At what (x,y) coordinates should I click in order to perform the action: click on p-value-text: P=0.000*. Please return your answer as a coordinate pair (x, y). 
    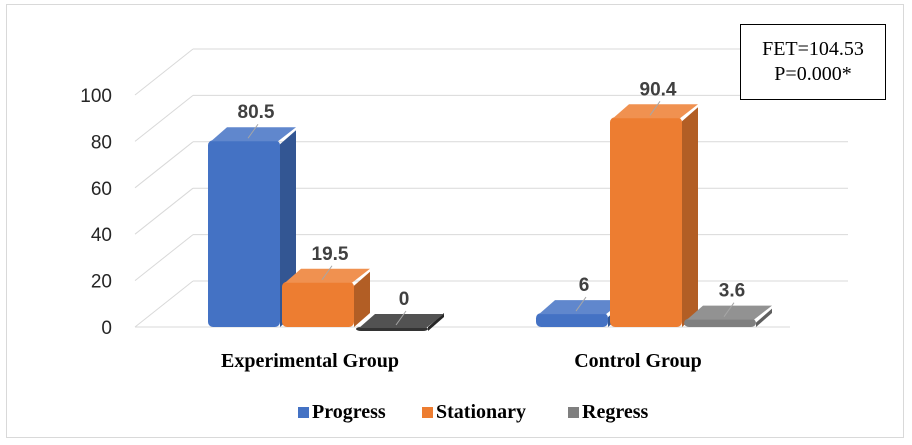
    Looking at the image, I should click on (813, 74).